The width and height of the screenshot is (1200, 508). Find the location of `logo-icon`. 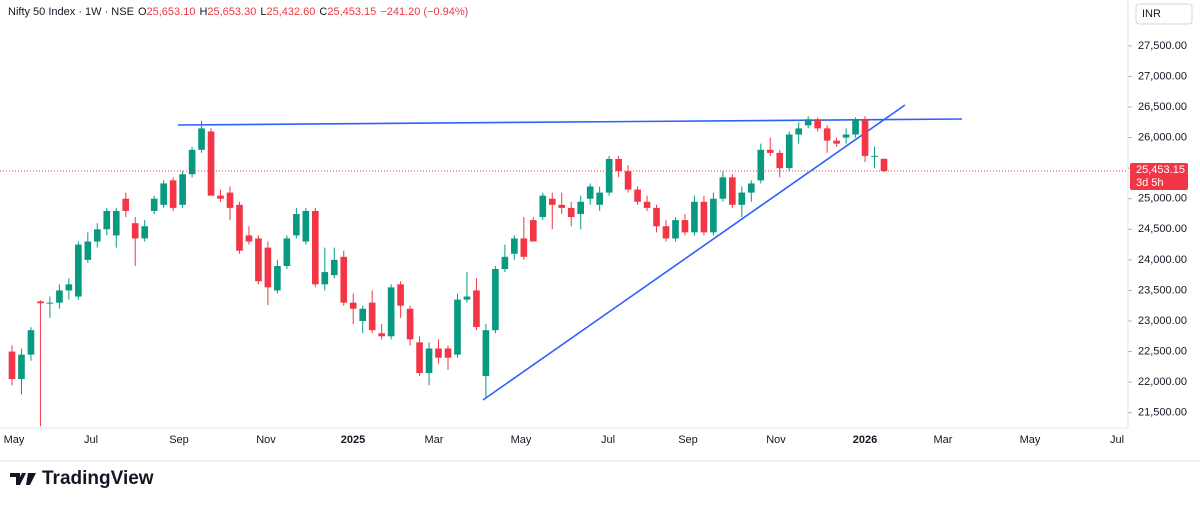

logo-icon is located at coordinates (23, 479).